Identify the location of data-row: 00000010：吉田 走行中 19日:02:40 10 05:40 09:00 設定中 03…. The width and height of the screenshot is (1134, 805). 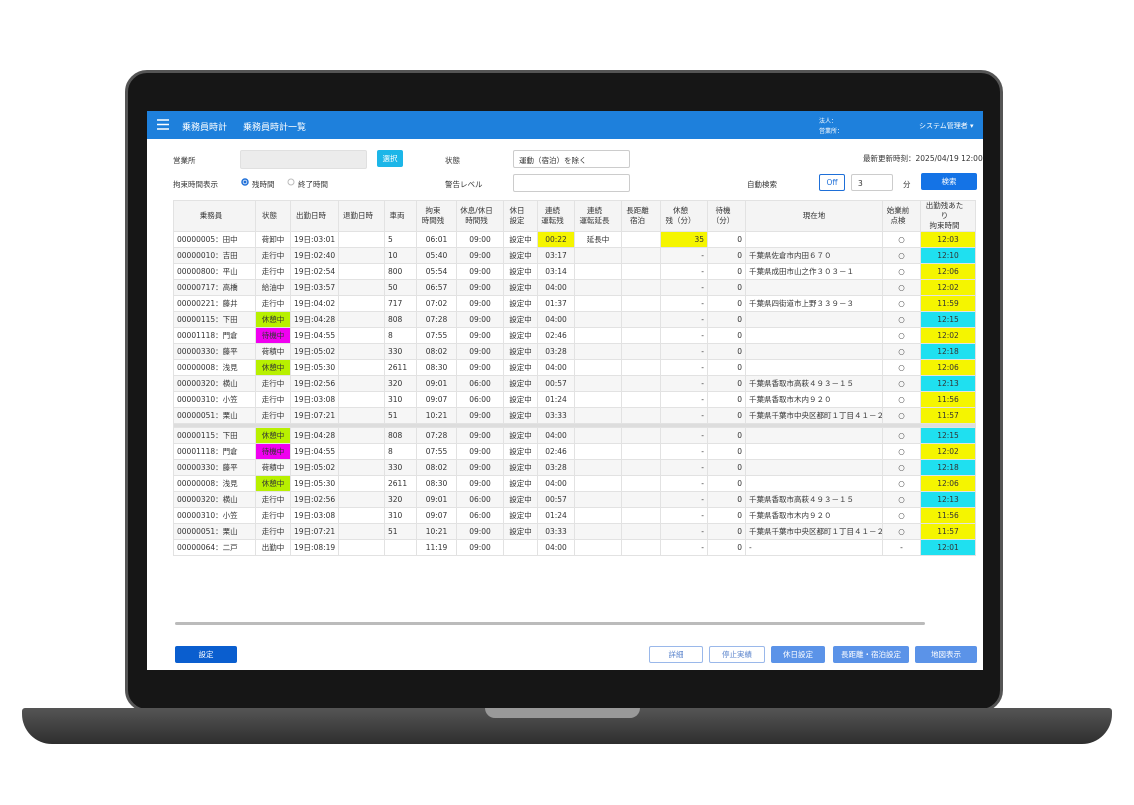
(574, 255).